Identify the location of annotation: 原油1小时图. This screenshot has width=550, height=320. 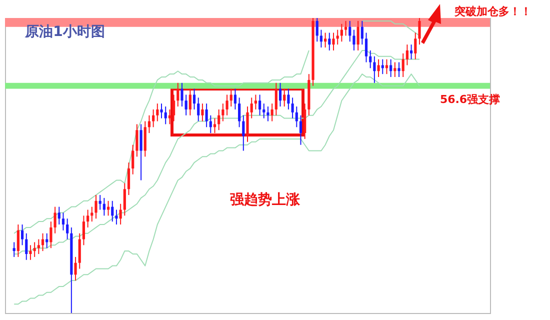
(64, 32).